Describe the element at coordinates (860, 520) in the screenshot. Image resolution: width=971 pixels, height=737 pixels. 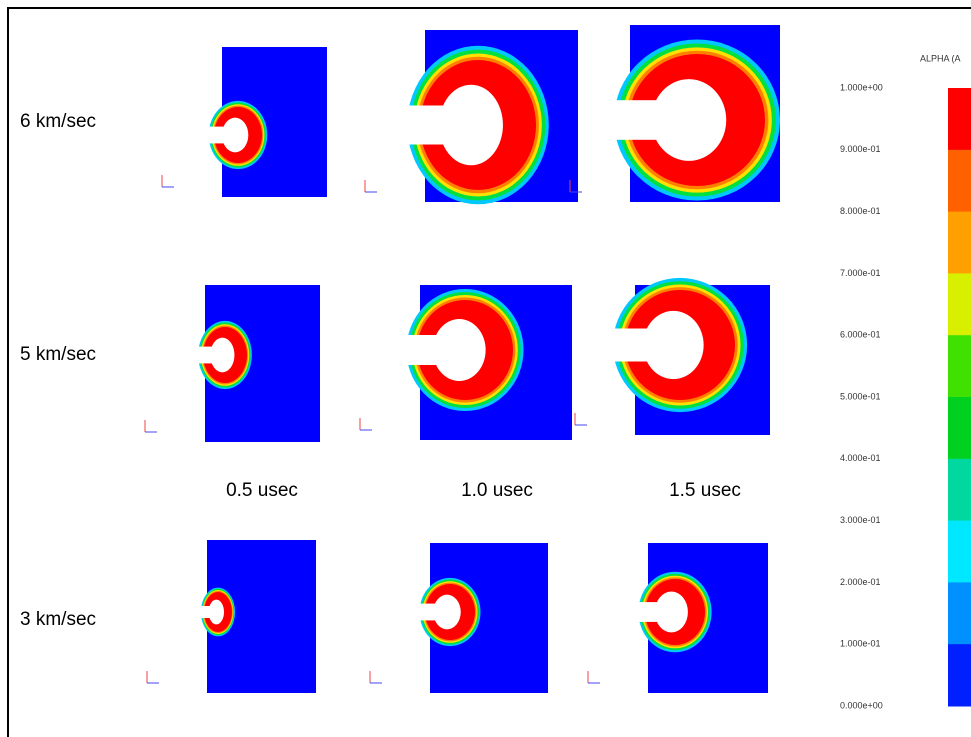
I see `colorbar-tick-label: 3.000e-01` at that location.